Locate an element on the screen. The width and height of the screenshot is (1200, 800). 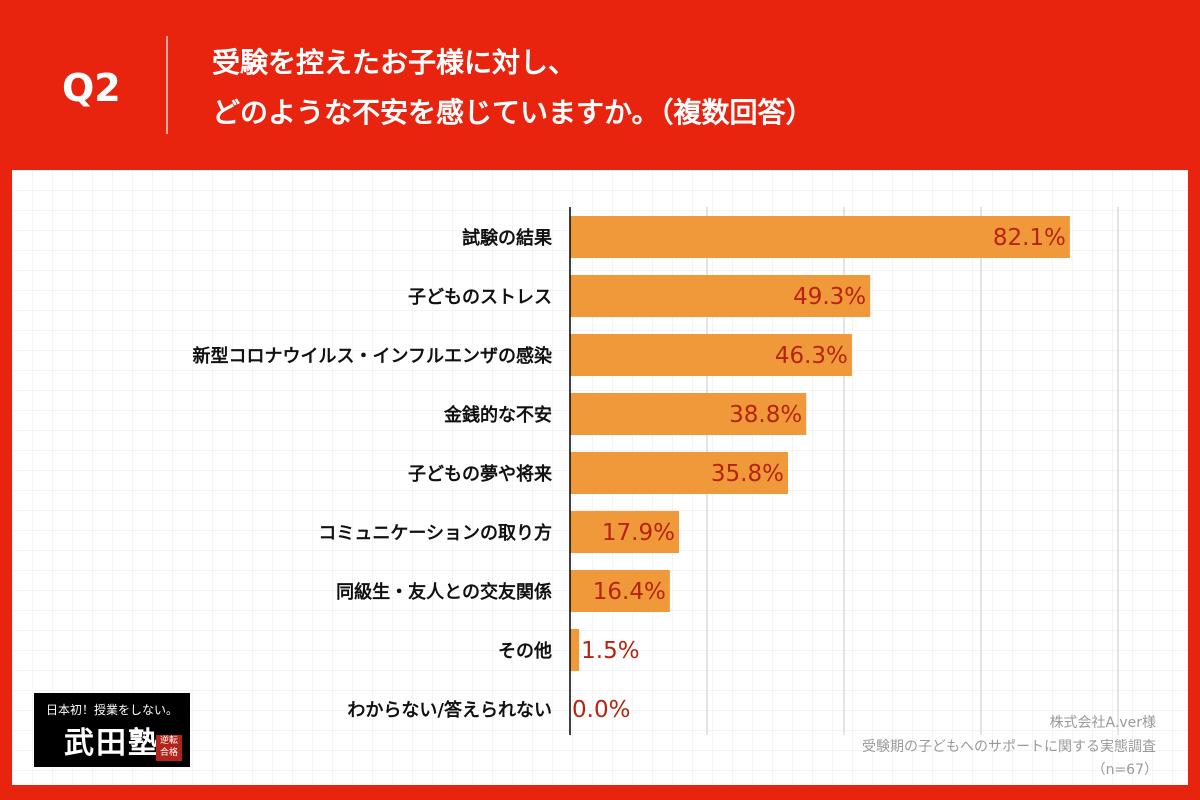
source-survey: 受験期の子どもへのサポートに関する実態調査 is located at coordinates (1009, 747).